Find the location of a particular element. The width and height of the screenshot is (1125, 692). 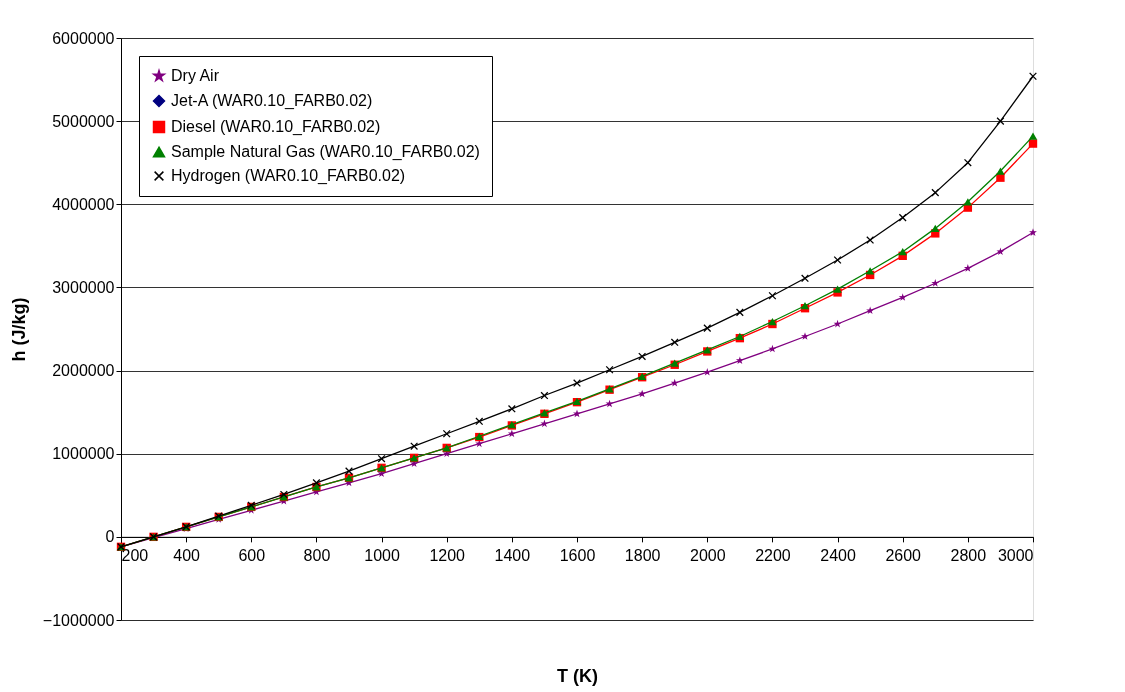

x-tick-label: 1600 is located at coordinates (577, 556).